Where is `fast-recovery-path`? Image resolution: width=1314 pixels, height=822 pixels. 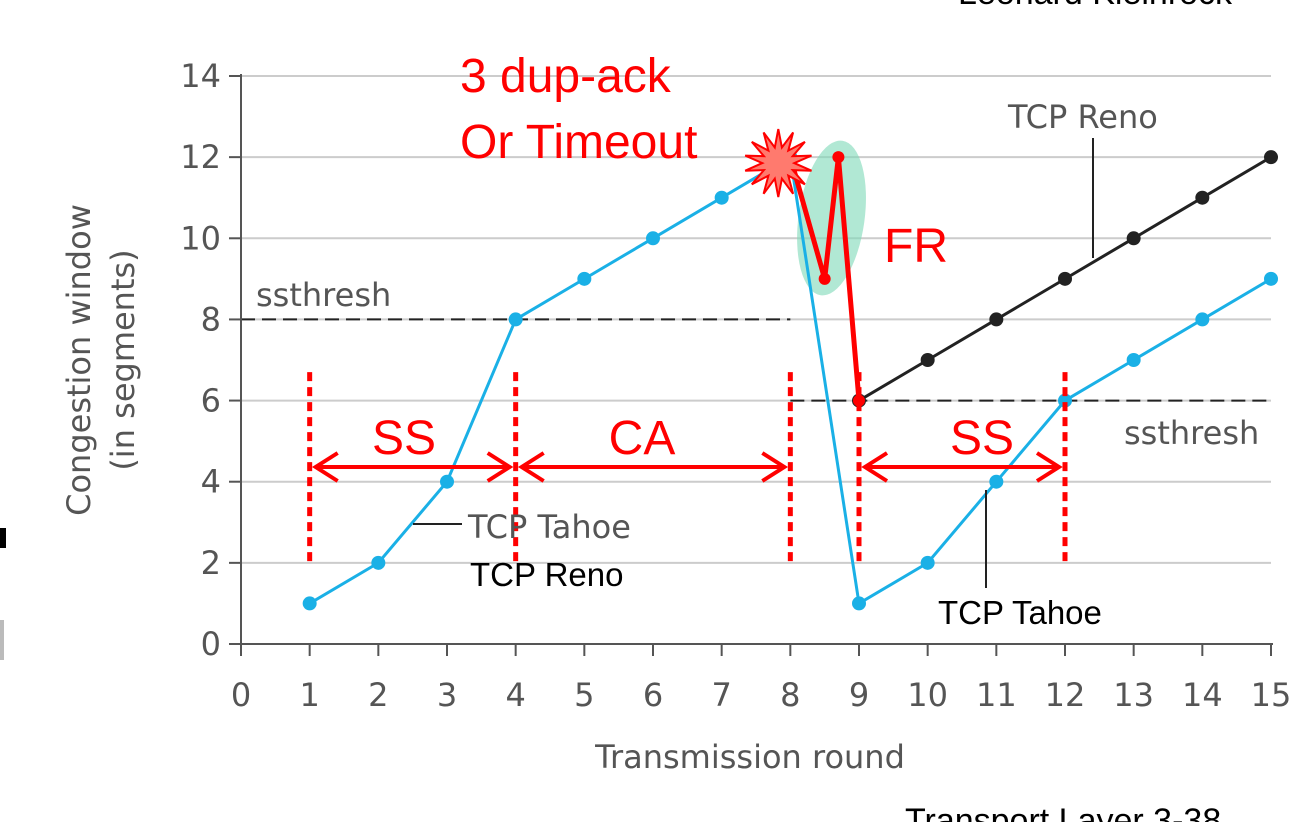 fast-recovery-path is located at coordinates (826, 279).